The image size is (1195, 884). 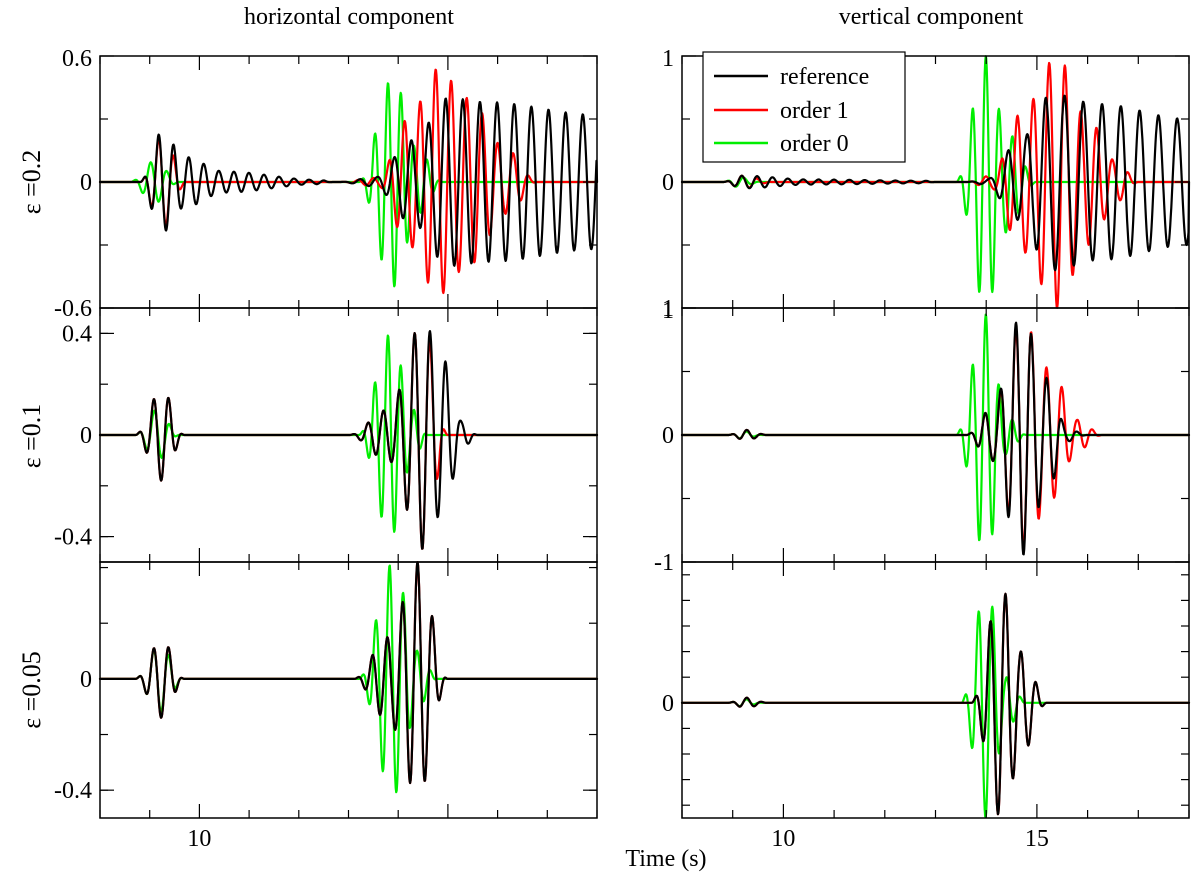 I want to click on panel-horizontal-eps-0.1: 0.4 0 -0.4, so click(x=326, y=435).